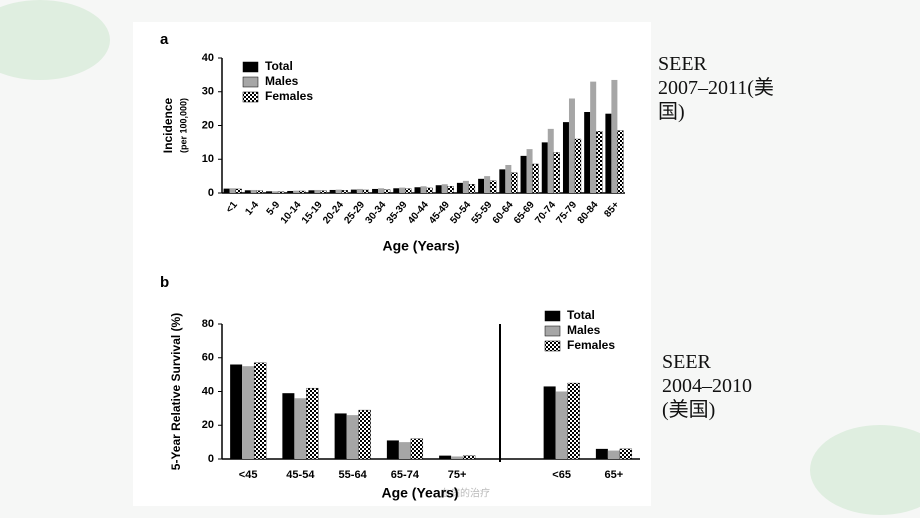 This screenshot has height=518, width=920. What do you see at coordinates (164, 39) in the screenshot?
I see `panel-label: a` at bounding box center [164, 39].